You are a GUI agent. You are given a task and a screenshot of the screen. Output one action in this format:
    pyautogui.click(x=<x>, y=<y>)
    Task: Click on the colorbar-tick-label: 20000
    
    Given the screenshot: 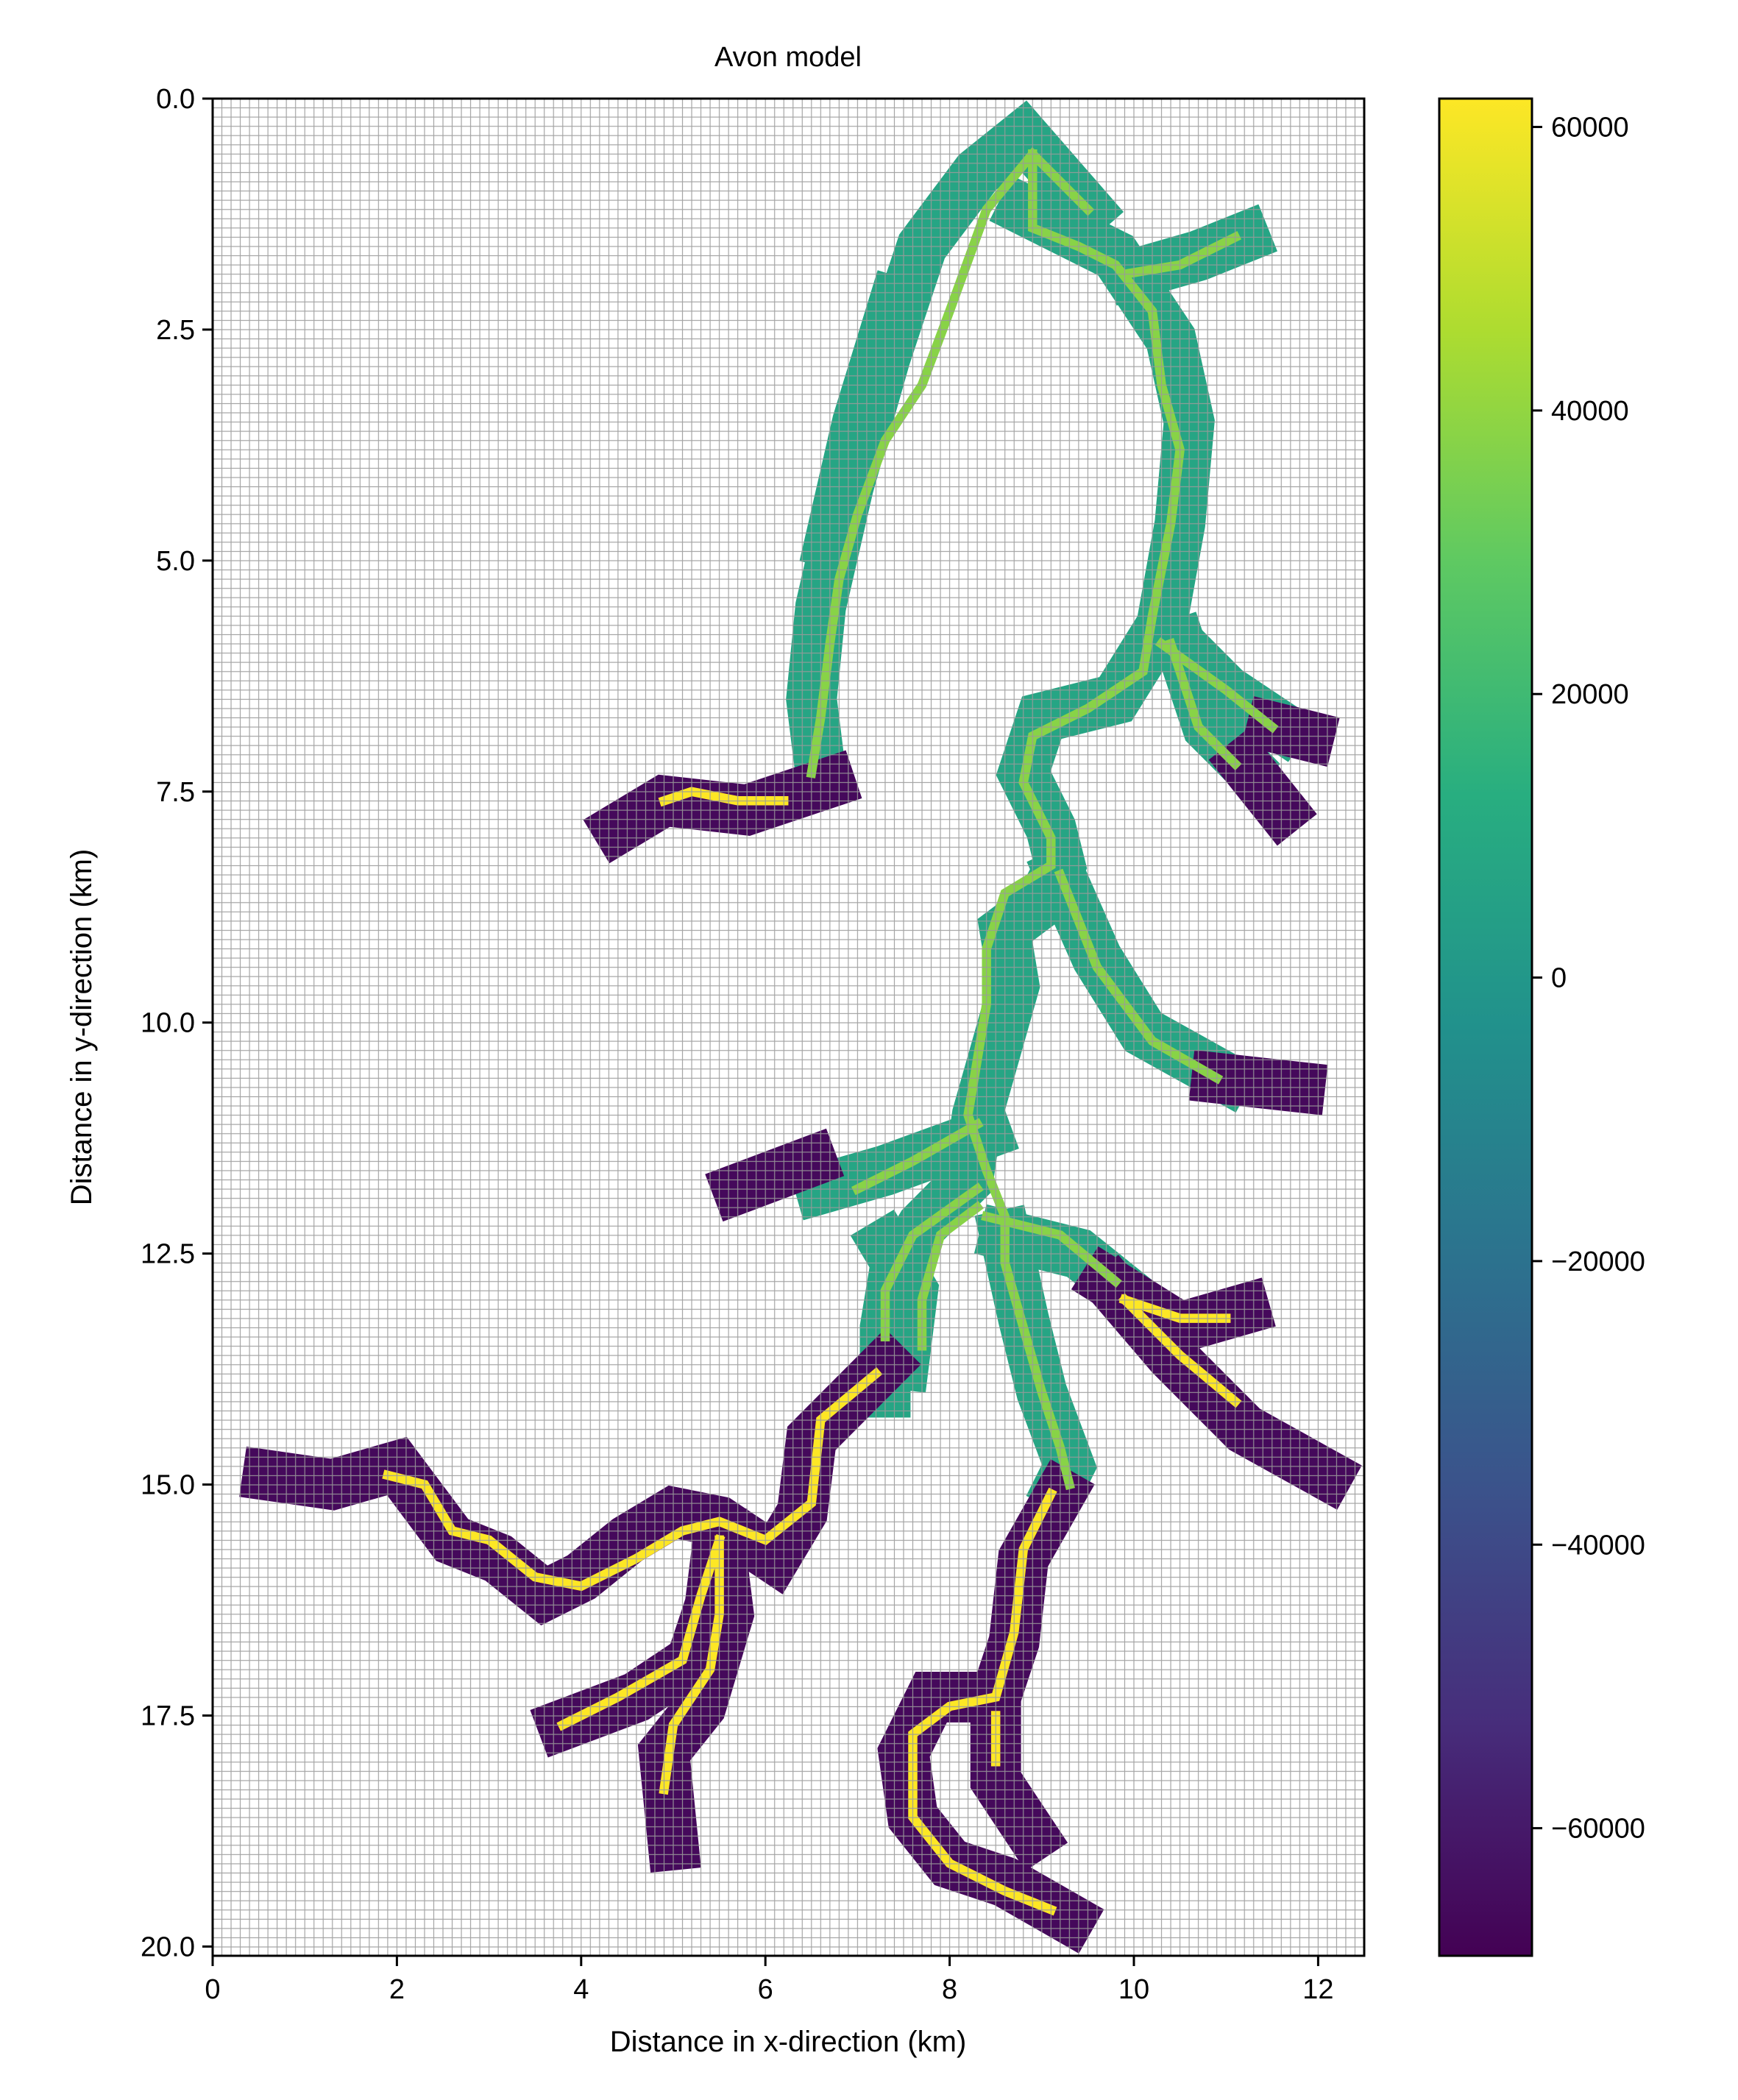 What is the action you would take?
    pyautogui.click(x=1590, y=694)
    